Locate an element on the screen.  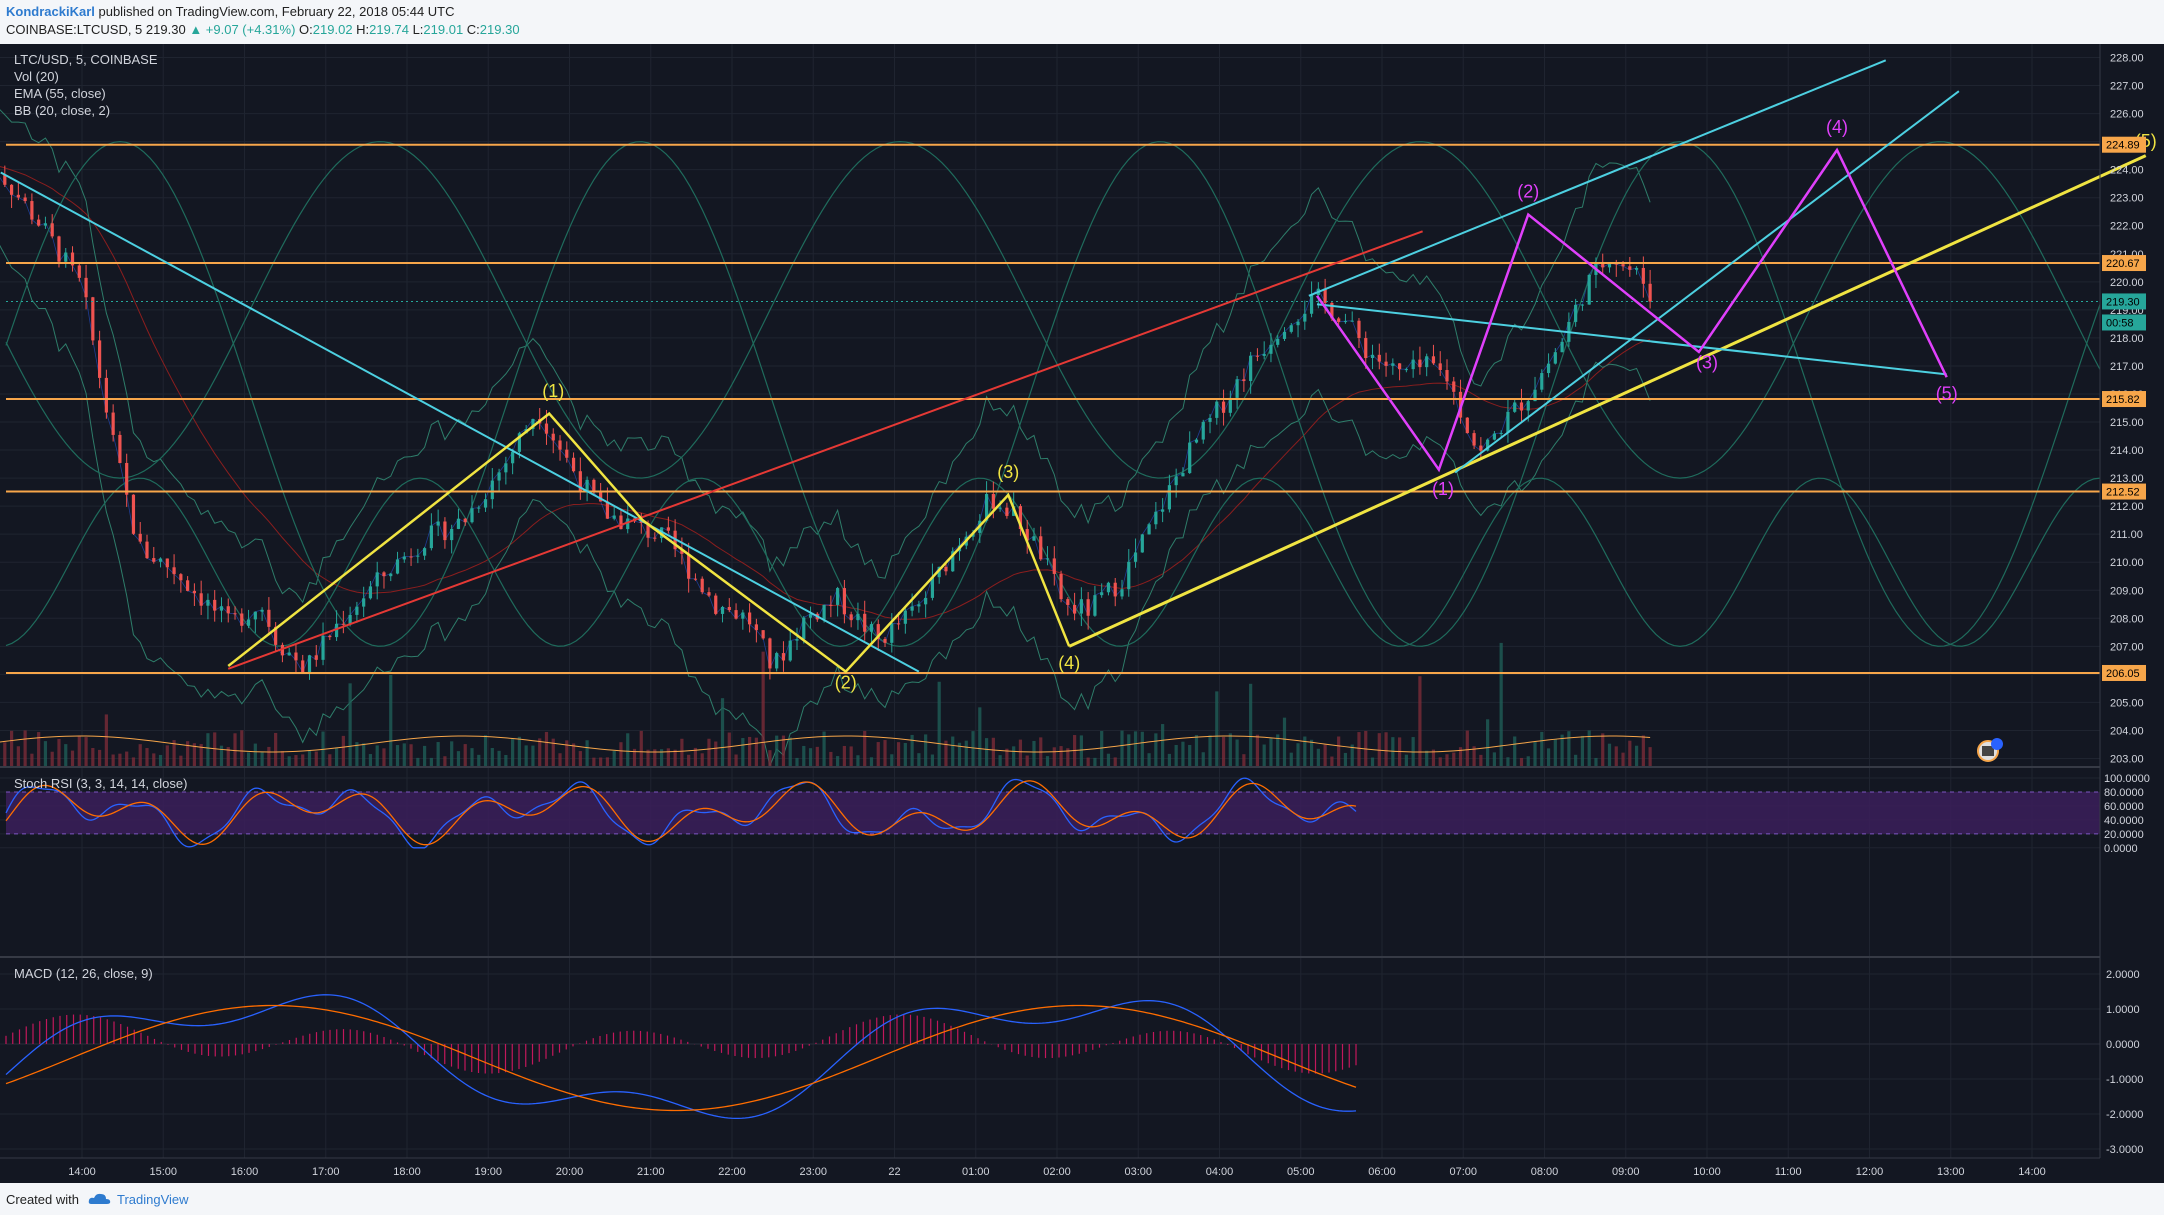
macd-tick: -3.0000 is located at coordinates (2124, 1150).